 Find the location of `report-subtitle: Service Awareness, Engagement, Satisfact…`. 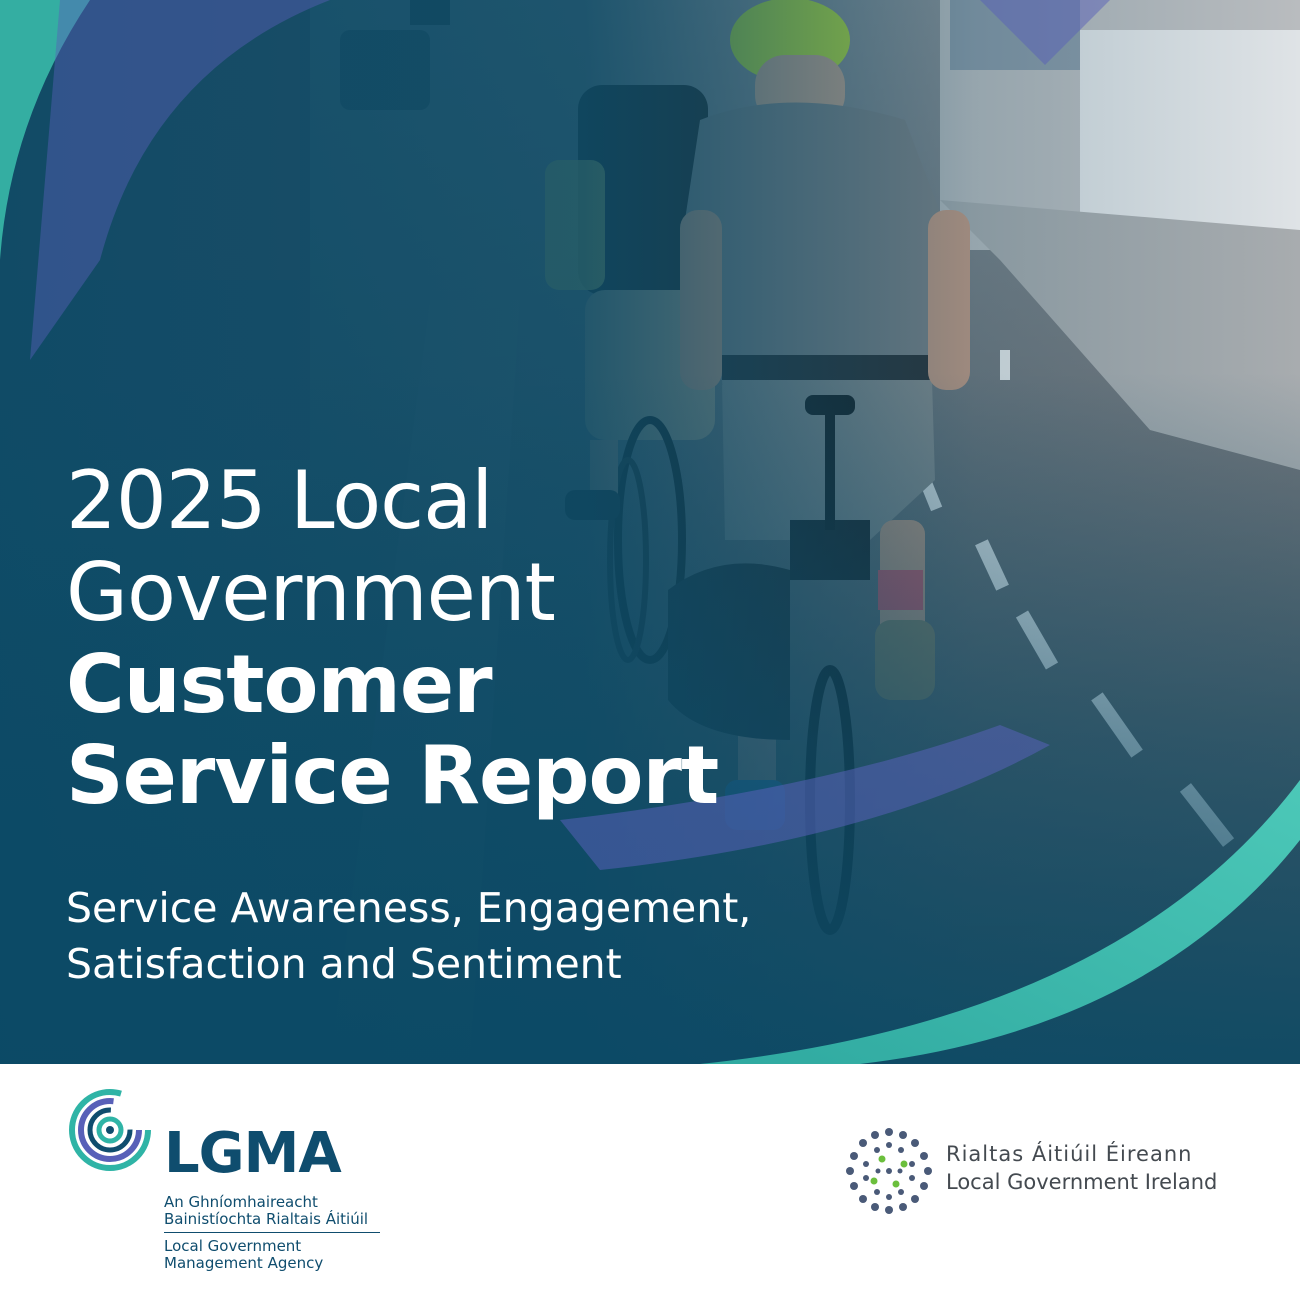

report-subtitle: Service Awareness, Engagement, Satisfact… is located at coordinates (408, 936).